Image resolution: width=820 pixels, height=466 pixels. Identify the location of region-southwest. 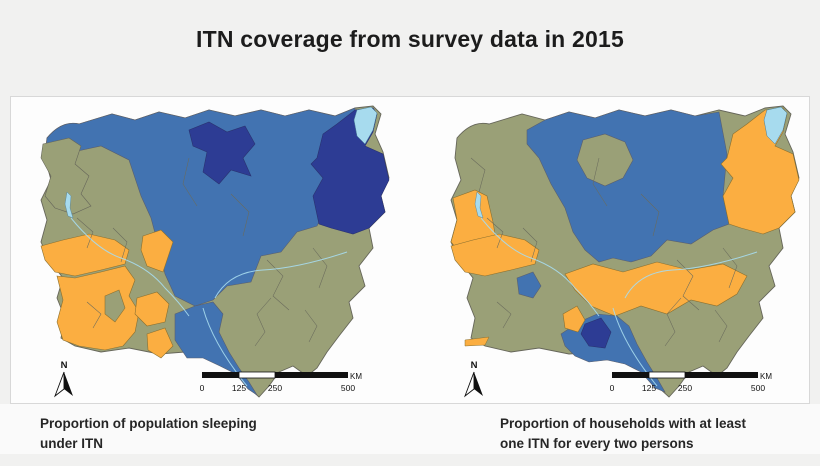
(98, 308).